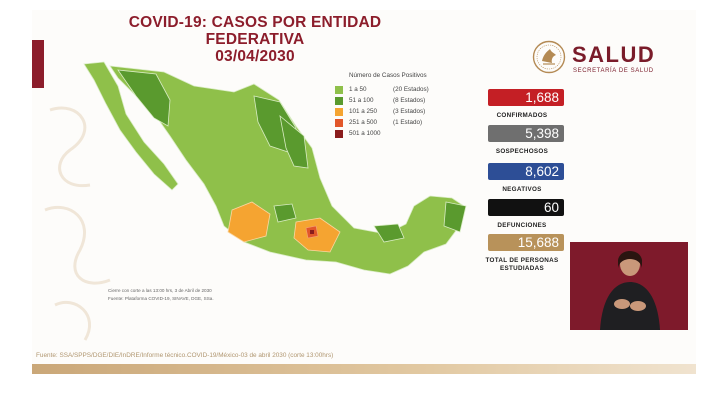 This screenshot has width=720, height=404. Describe the element at coordinates (363, 122) in the screenshot. I see `legend-range: 251 a 500` at that location.